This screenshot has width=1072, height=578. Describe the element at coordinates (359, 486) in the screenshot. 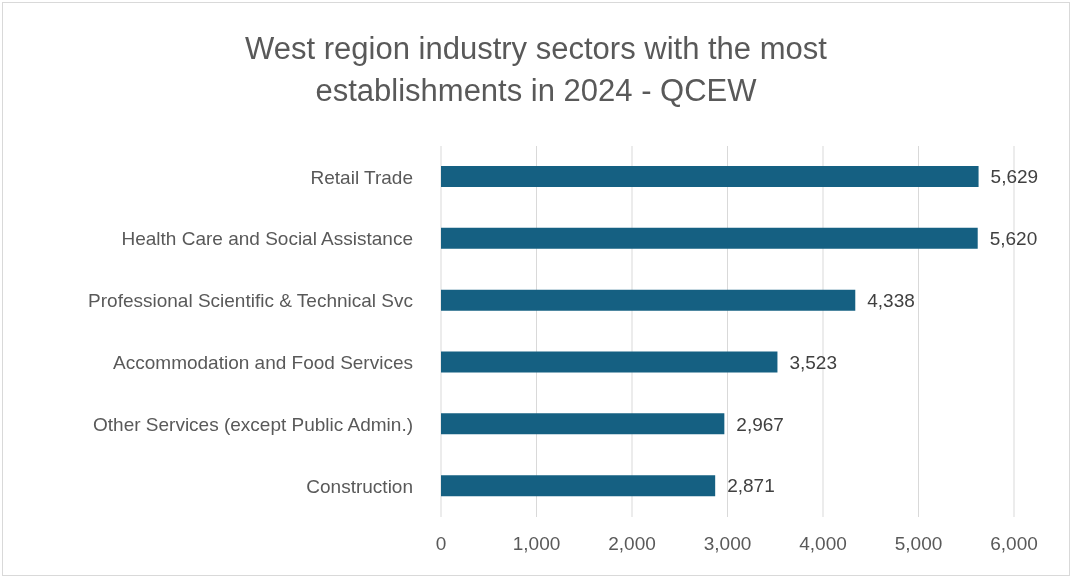

I see `y-tick-label: Construction` at that location.